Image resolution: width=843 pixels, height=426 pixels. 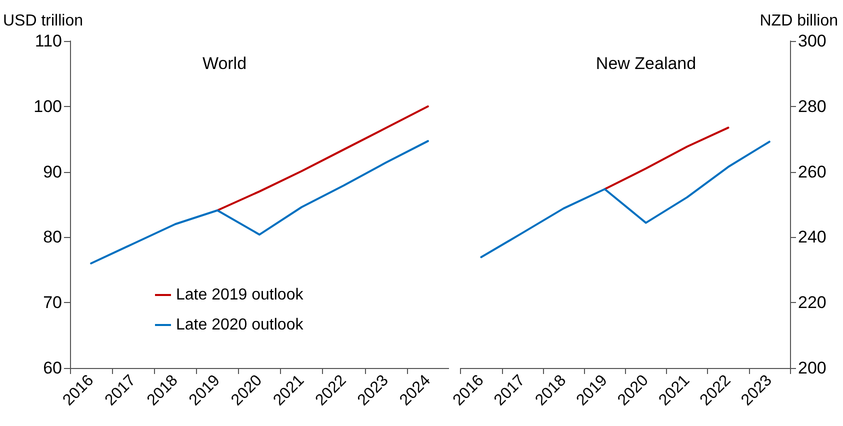 What do you see at coordinates (224, 63) in the screenshot?
I see `text: World` at bounding box center [224, 63].